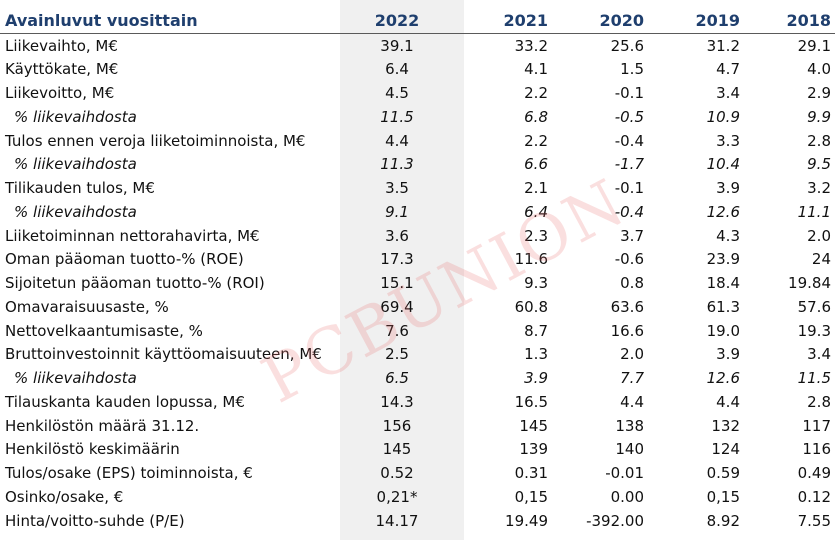 The height and width of the screenshot is (540, 835). What do you see at coordinates (819, 116) in the screenshot?
I see `value-cell-2018: 9.9` at bounding box center [819, 116].